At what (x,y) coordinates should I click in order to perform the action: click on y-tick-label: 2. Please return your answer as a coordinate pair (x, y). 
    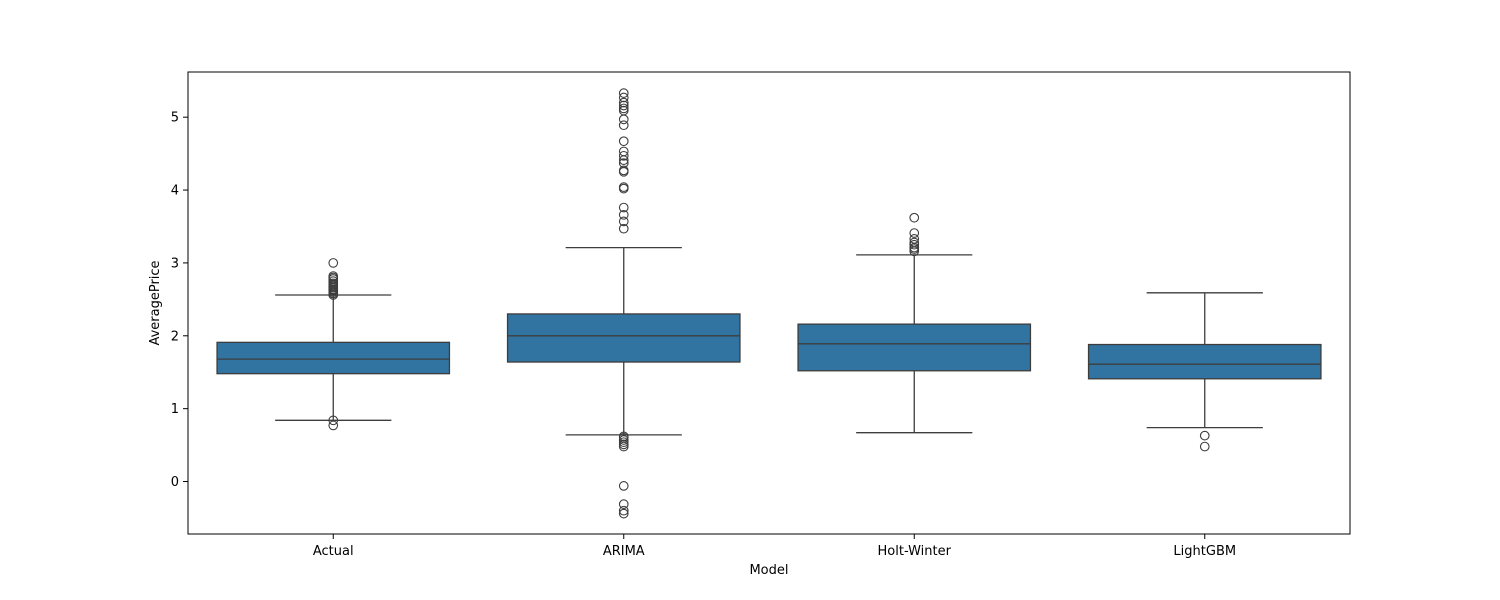
    Looking at the image, I should click on (175, 336).